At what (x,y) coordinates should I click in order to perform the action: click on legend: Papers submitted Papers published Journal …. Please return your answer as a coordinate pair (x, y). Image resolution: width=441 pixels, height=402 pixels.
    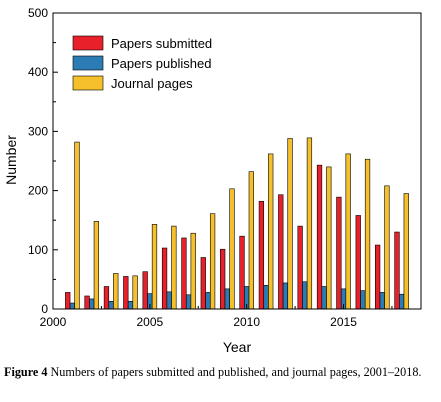
    Looking at the image, I should click on (142, 63).